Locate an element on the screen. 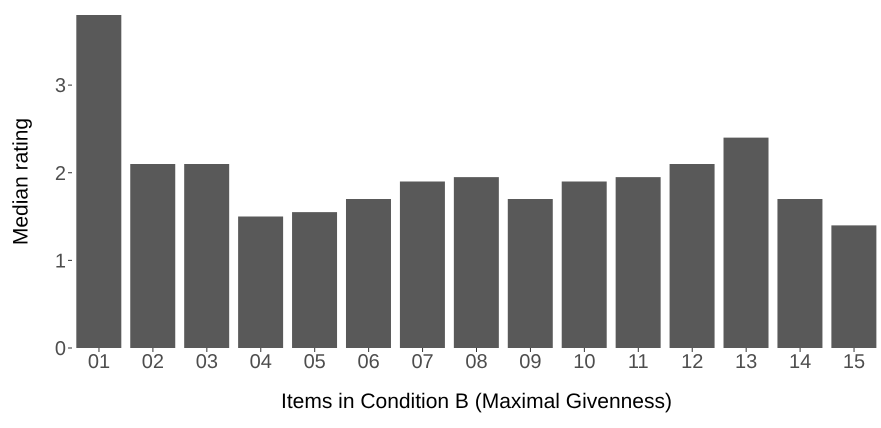 The image size is (881, 428). y-tick-label: 3 is located at coordinates (60, 86).